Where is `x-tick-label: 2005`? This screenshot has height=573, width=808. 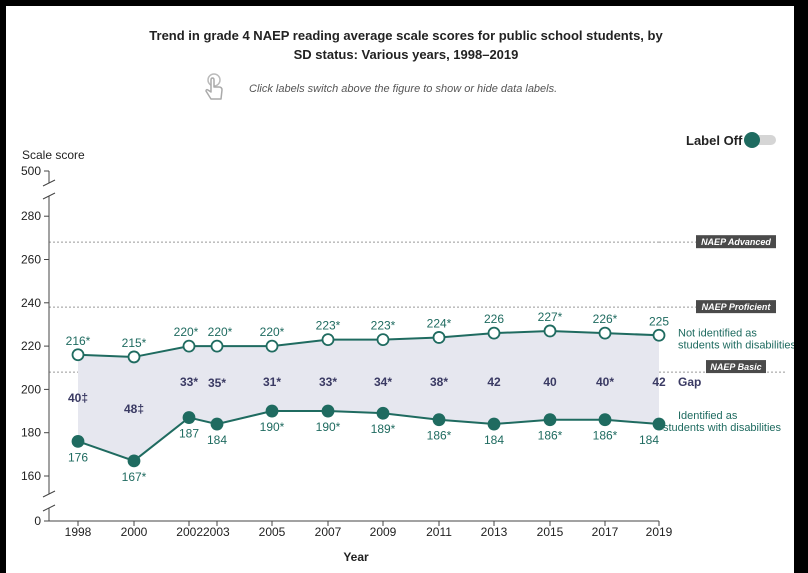 x-tick-label: 2005 is located at coordinates (272, 532).